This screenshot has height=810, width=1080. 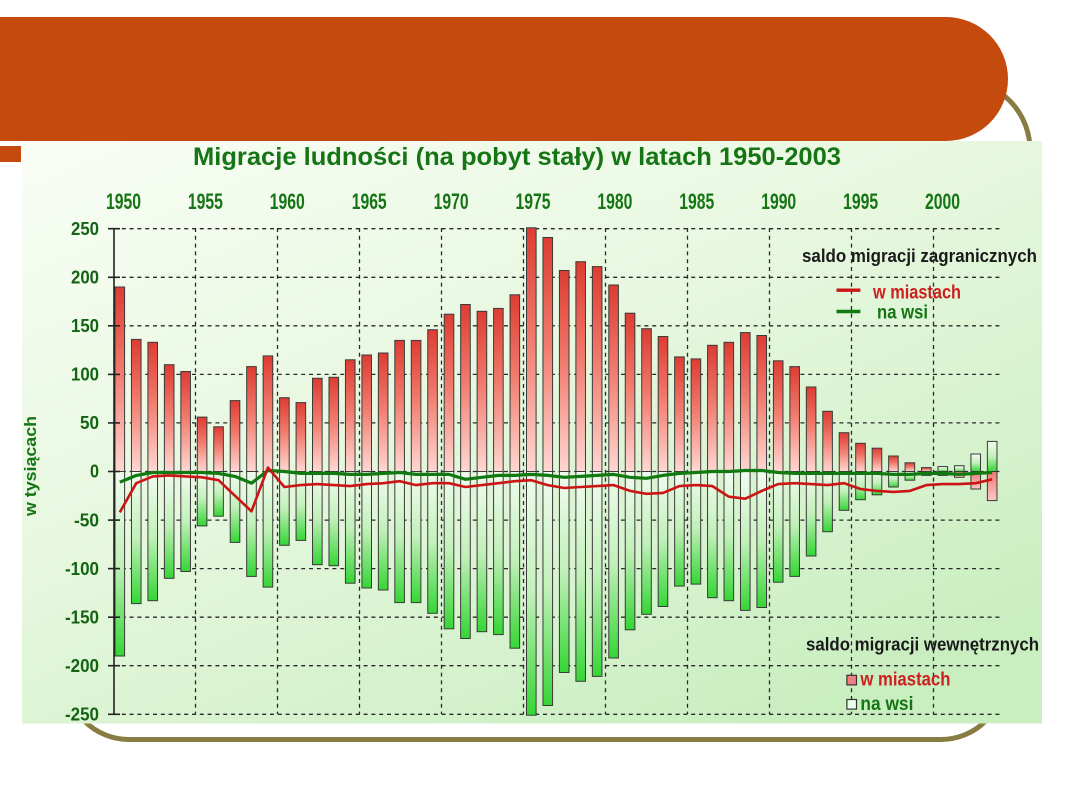 I want to click on svg-text: 0, so click(x=94, y=471).